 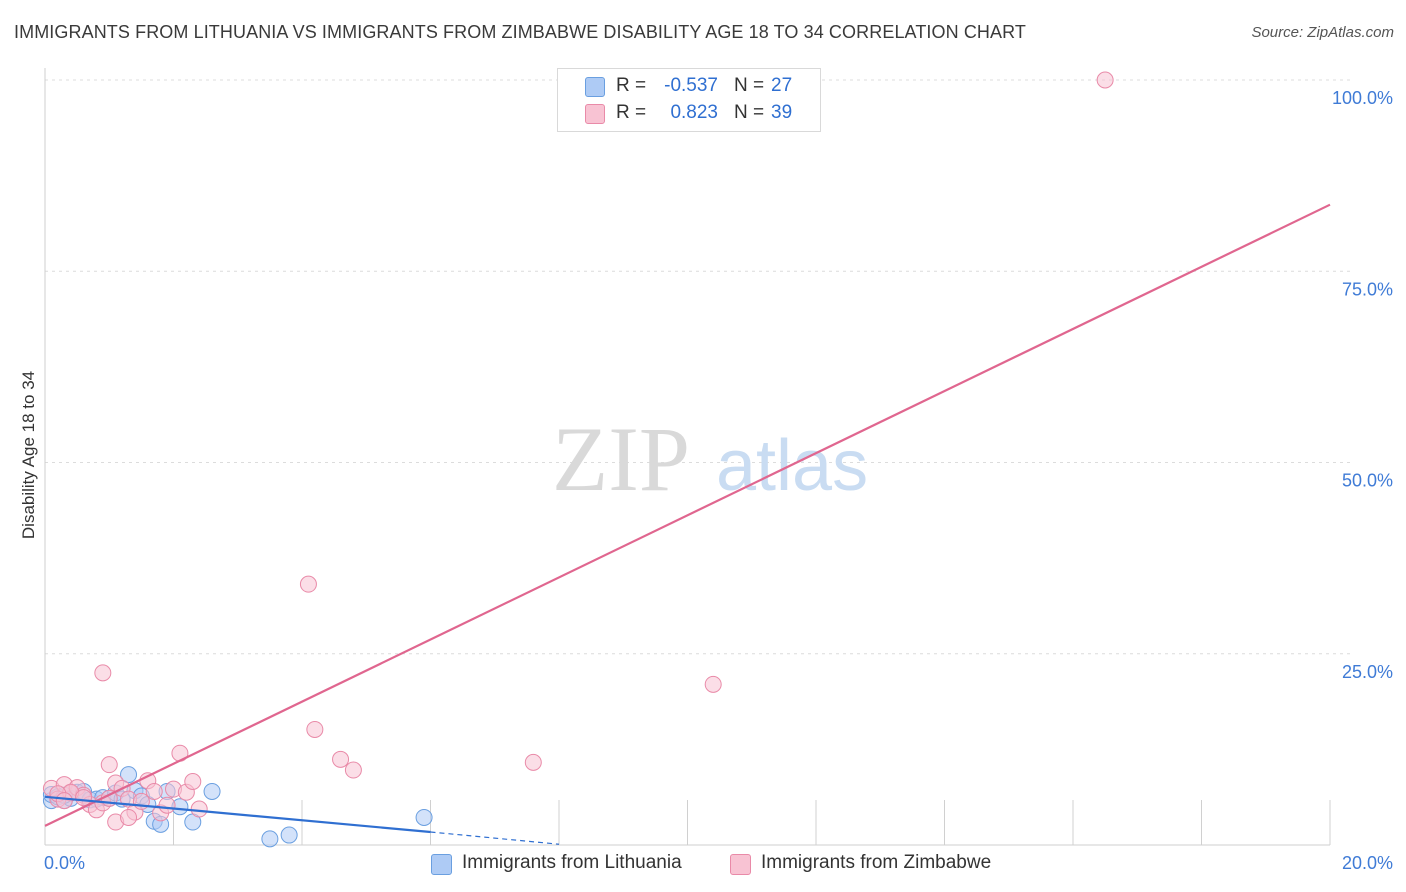 What do you see at coordinates (782, 112) in the screenshot?
I see `legend-n-value: 39` at bounding box center [782, 112].